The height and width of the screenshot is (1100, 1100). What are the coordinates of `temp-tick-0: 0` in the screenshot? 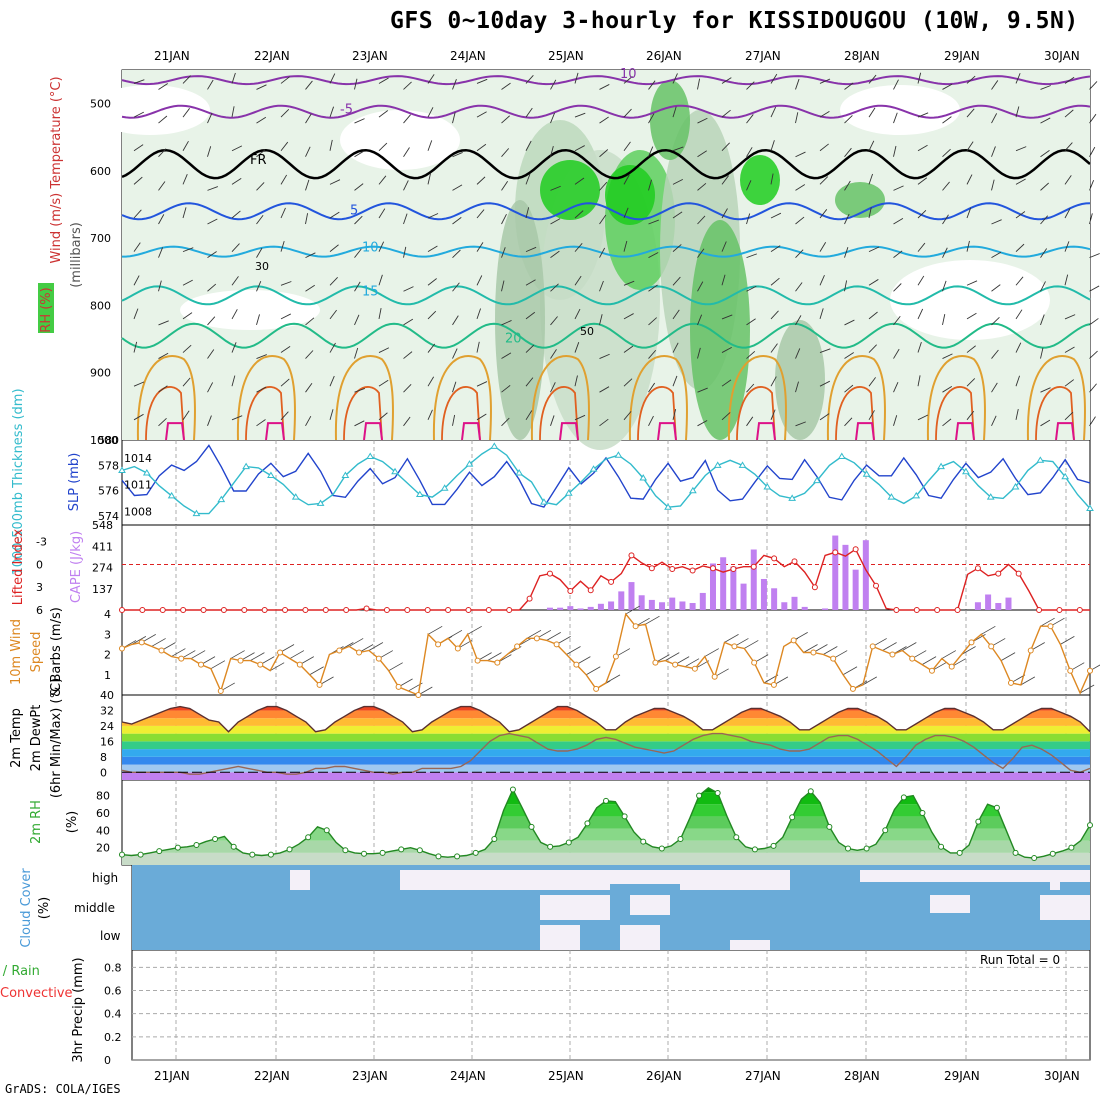 It's located at (103, 772).